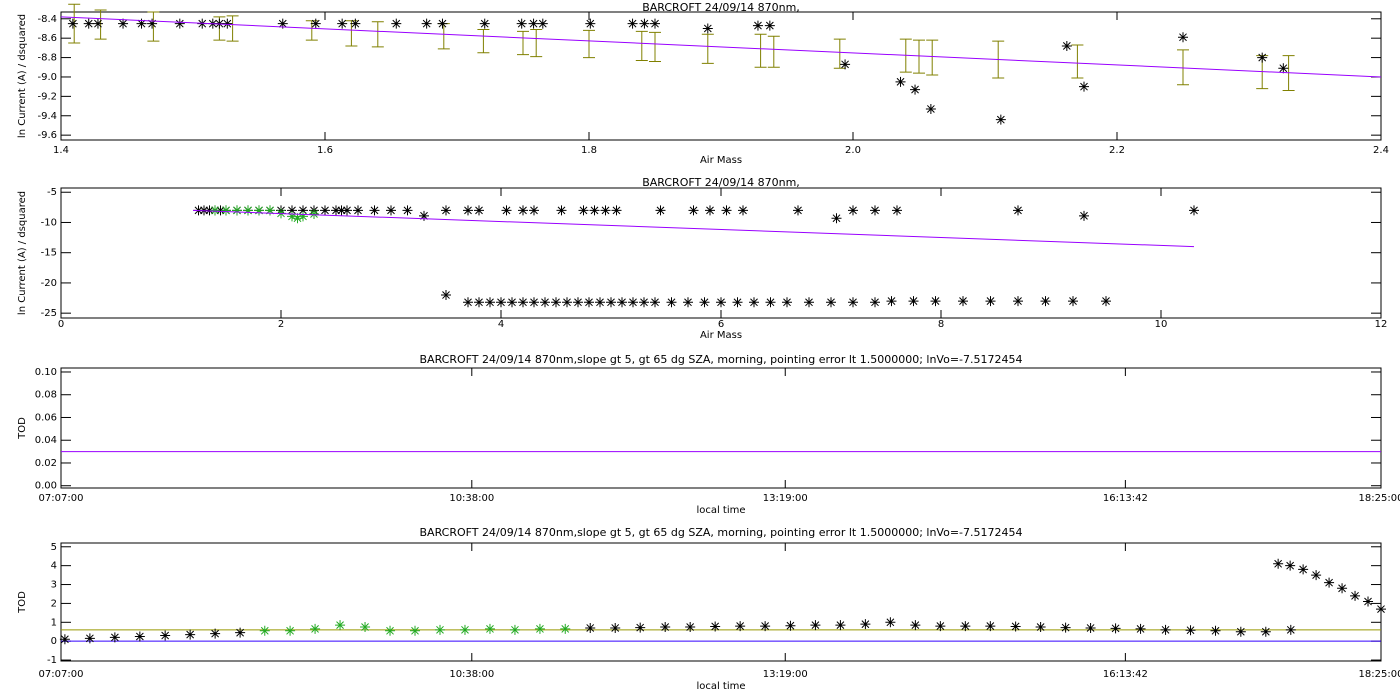  I want to click on y-tick-label: -8.6, so click(47, 38).